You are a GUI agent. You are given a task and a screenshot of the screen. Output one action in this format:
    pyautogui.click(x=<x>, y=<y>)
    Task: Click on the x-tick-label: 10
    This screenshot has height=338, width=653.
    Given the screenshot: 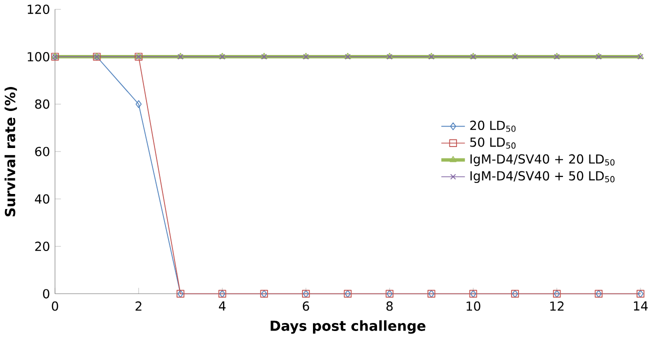 What is the action you would take?
    pyautogui.click(x=473, y=306)
    